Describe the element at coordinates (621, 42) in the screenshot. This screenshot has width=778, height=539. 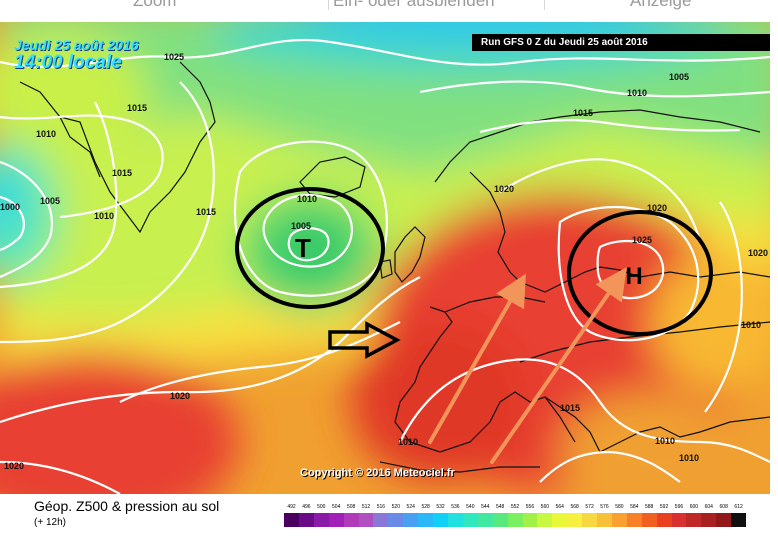
I see `model-run-banner: Run GFS 0 Z du Jeudi 25 août 2016` at that location.